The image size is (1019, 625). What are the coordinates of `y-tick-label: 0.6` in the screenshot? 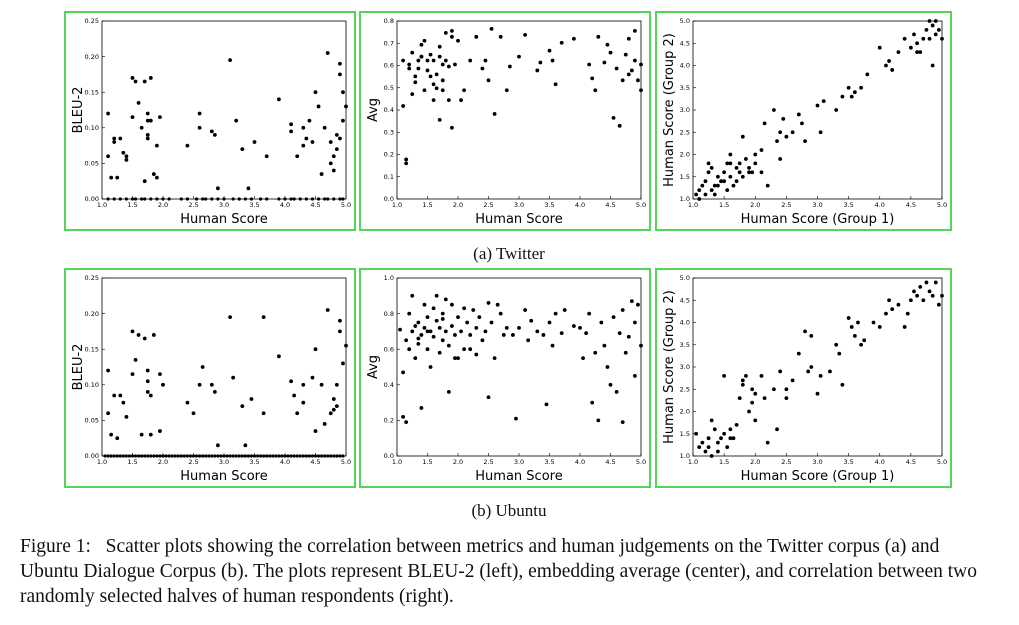 It's located at (389, 66).